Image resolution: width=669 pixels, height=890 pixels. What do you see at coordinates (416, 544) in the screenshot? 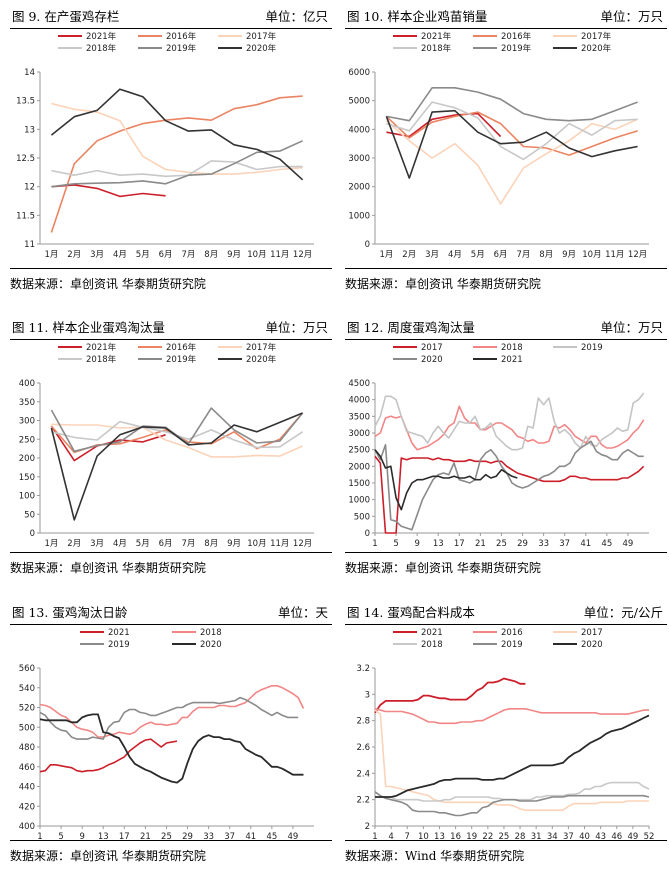
I see `x-tick-label: 9` at bounding box center [416, 544].